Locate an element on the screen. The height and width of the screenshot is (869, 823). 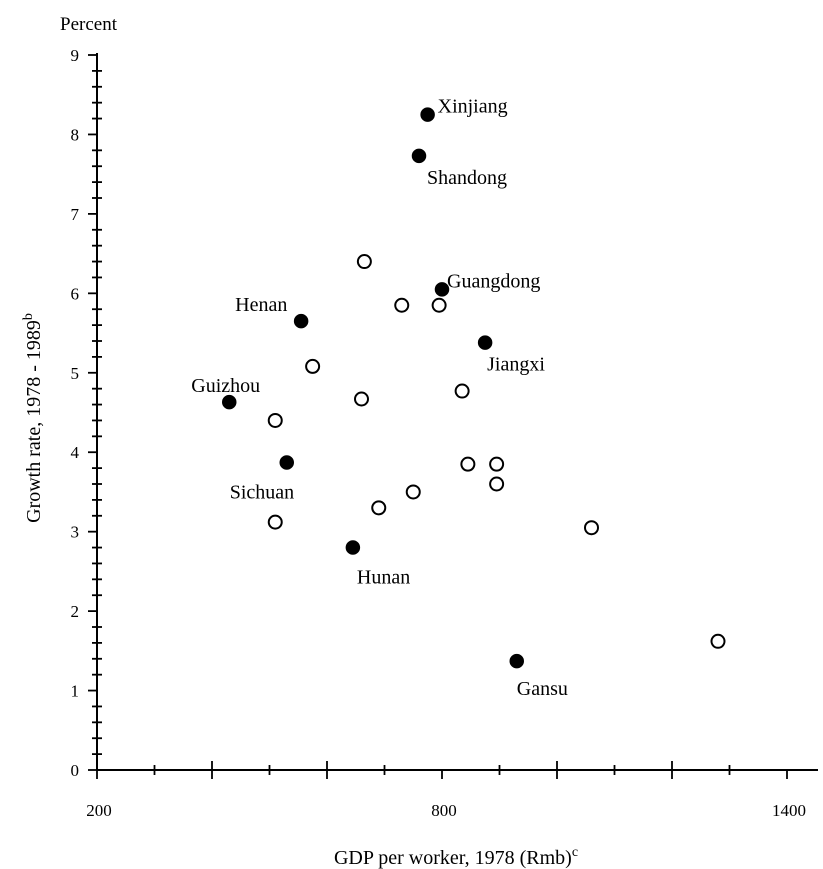
point-label-hunan: Hunan is located at coordinates (383, 578).